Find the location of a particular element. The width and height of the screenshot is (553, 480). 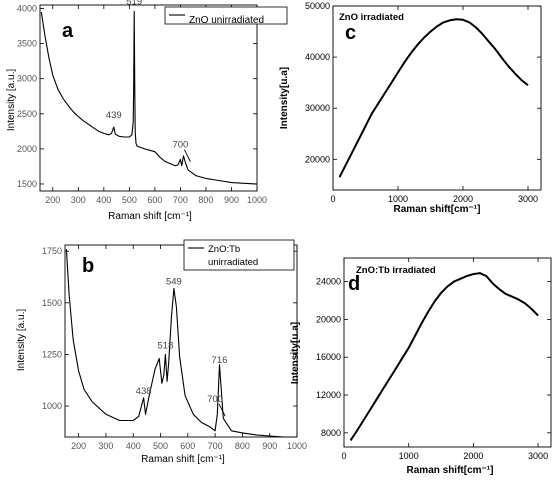

plot-frame is located at coordinates (437, 98).